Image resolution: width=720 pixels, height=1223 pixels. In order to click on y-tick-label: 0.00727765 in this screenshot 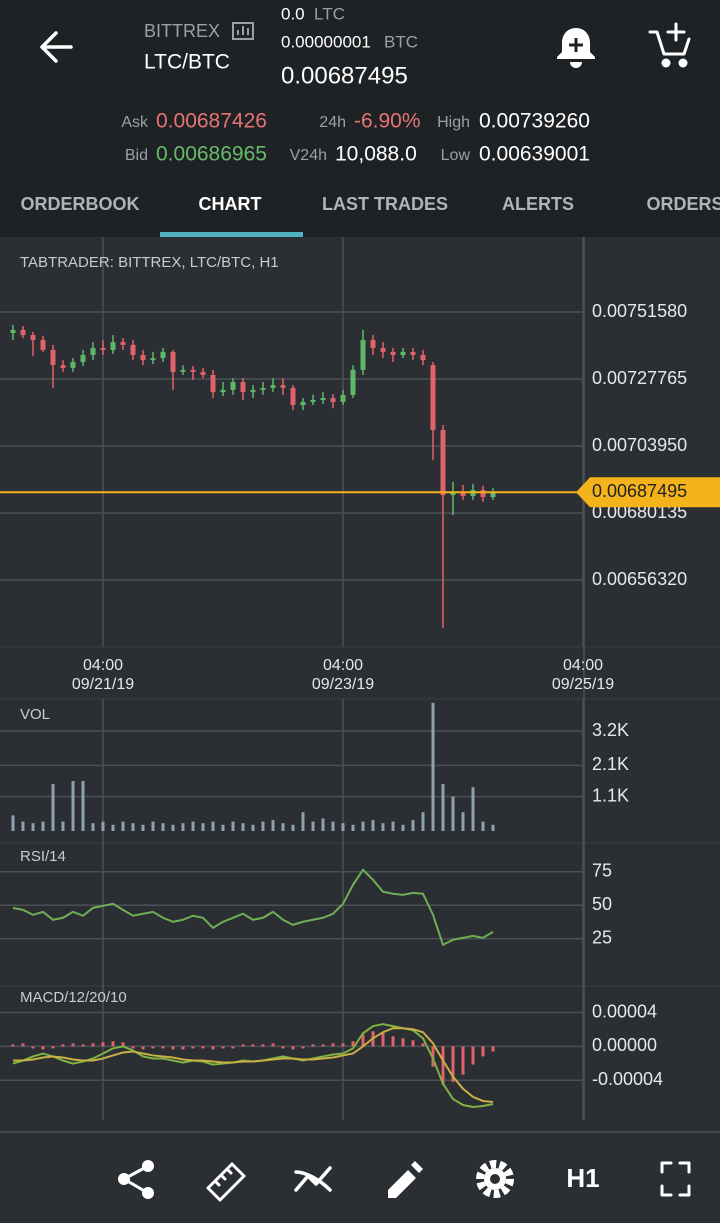, I will do `click(639, 378)`.